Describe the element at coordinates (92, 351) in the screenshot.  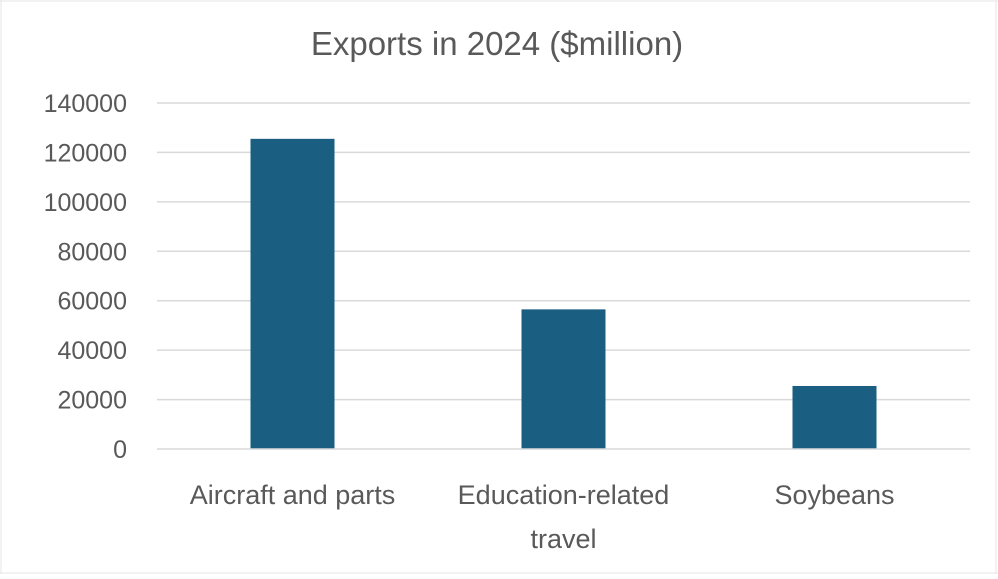
I see `y-tick-label: 40000` at that location.